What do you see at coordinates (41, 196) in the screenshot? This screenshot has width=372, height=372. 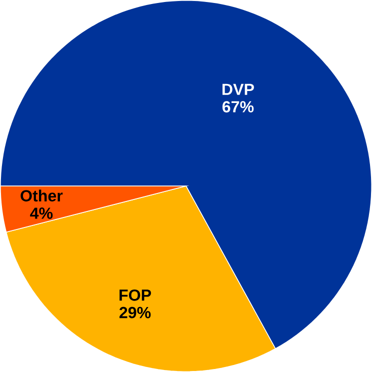 I see `slice-label: Other` at bounding box center [41, 196].